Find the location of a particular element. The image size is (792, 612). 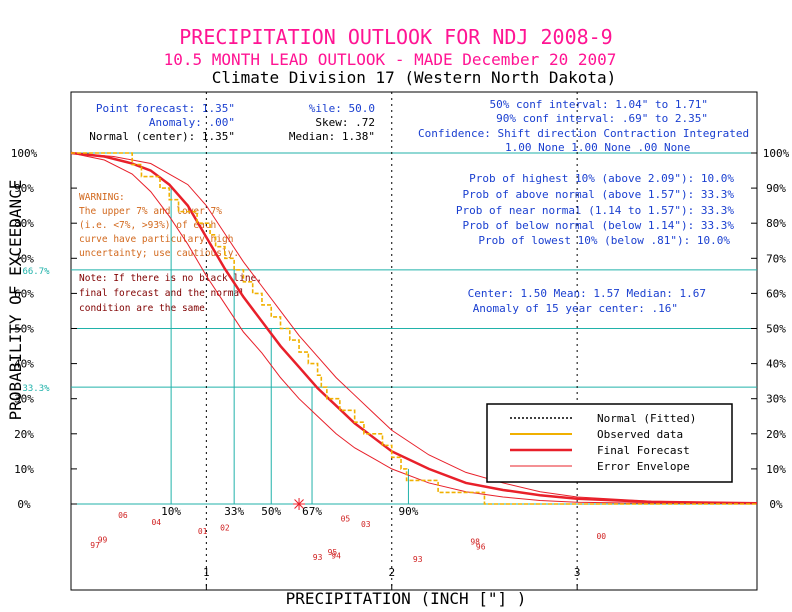

normal-center: Normal (center): 1.35" is located at coordinates (162, 136).